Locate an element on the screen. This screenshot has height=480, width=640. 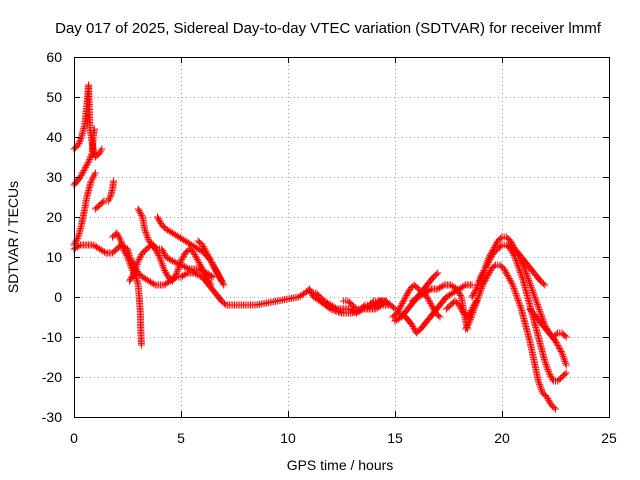
y-tick-label: -10 is located at coordinates (52, 337).